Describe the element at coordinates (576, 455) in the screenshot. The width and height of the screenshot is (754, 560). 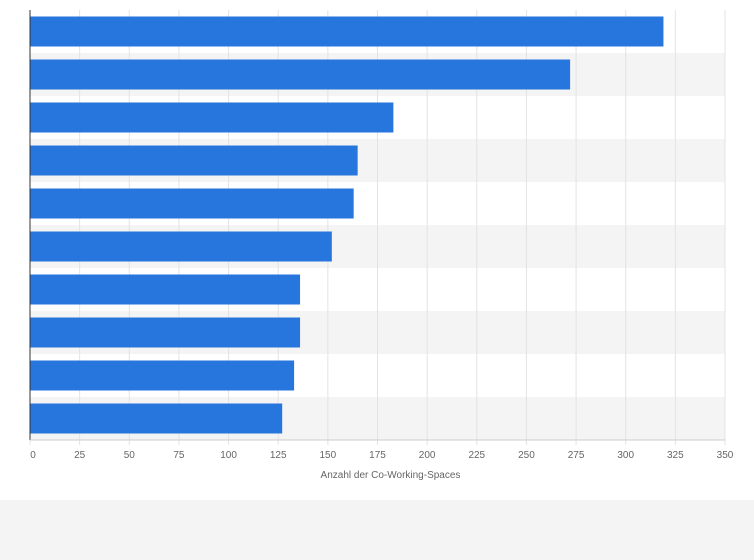
I see `x-tick-label: 275` at that location.